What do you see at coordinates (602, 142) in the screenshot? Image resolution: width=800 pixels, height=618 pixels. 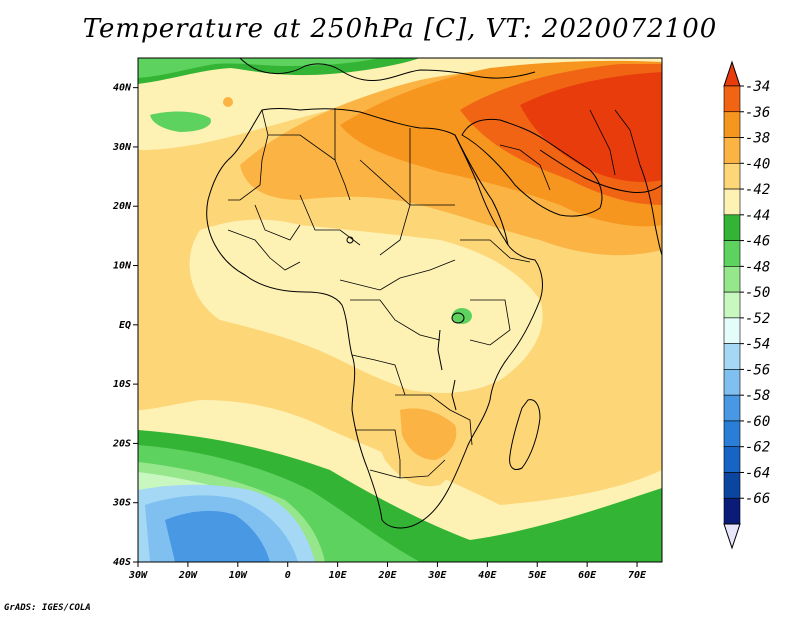 I see `border-iran-afghan` at bounding box center [602, 142].